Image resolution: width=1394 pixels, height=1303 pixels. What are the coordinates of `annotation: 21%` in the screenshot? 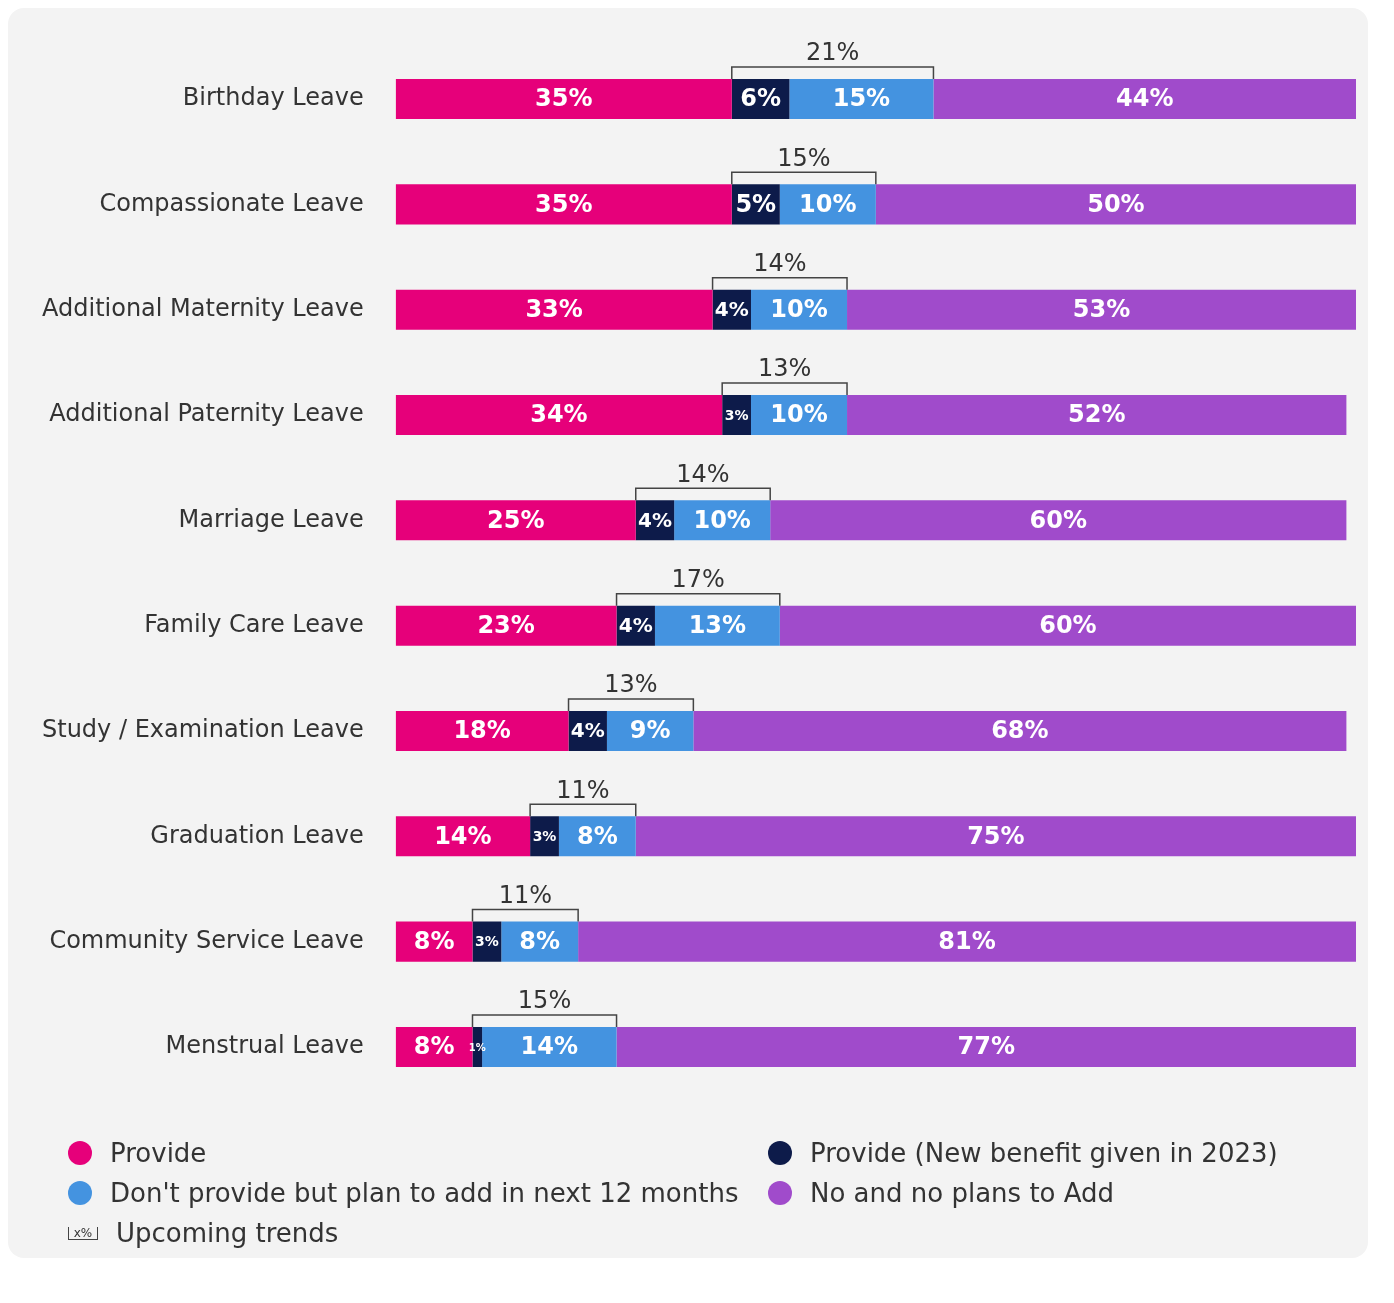 It's located at (832, 52).